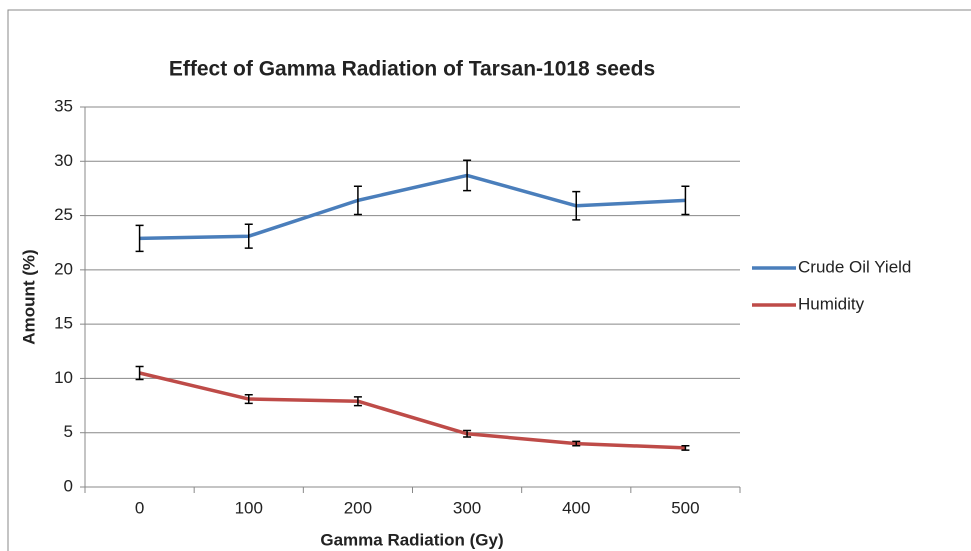 The image size is (971, 551). What do you see at coordinates (854, 266) in the screenshot?
I see `legend-label: Crude Oil Yield` at bounding box center [854, 266].